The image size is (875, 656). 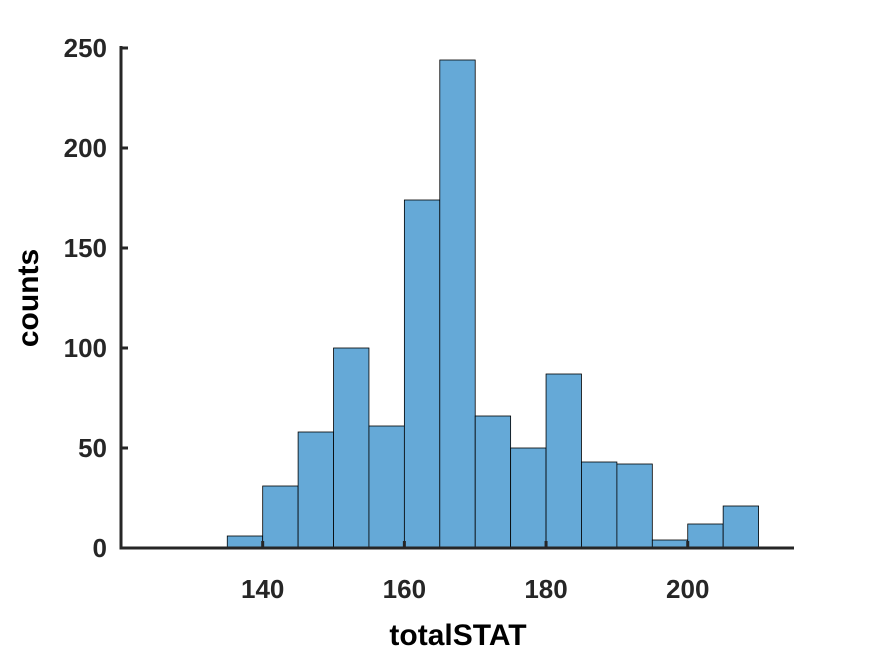 I want to click on y-tick-label: 100, so click(x=85, y=348).